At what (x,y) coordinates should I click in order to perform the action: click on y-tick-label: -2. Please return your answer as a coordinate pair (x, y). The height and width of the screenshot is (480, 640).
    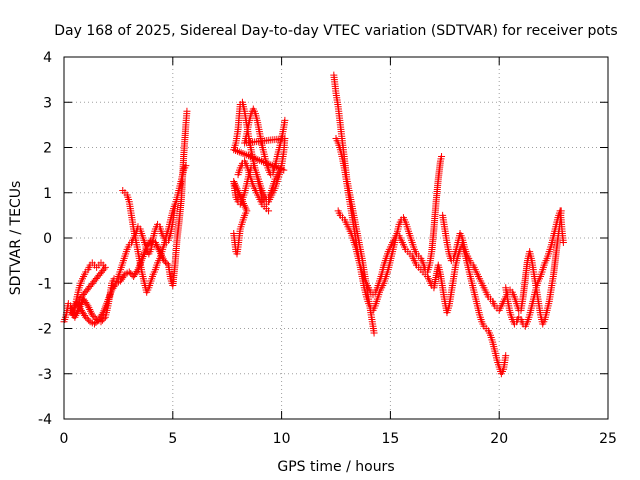
    Looking at the image, I should click on (45, 330).